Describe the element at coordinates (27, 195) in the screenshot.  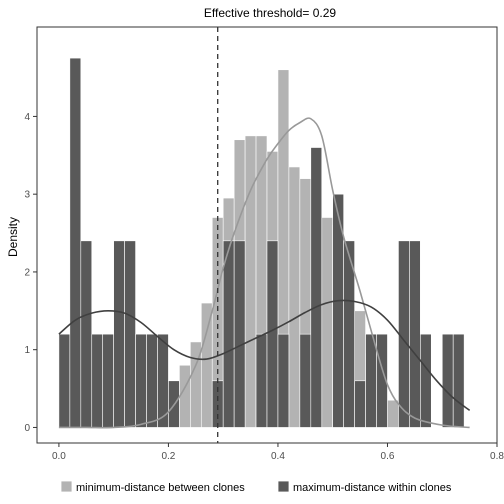
I see `y-tick-label: 3` at that location.